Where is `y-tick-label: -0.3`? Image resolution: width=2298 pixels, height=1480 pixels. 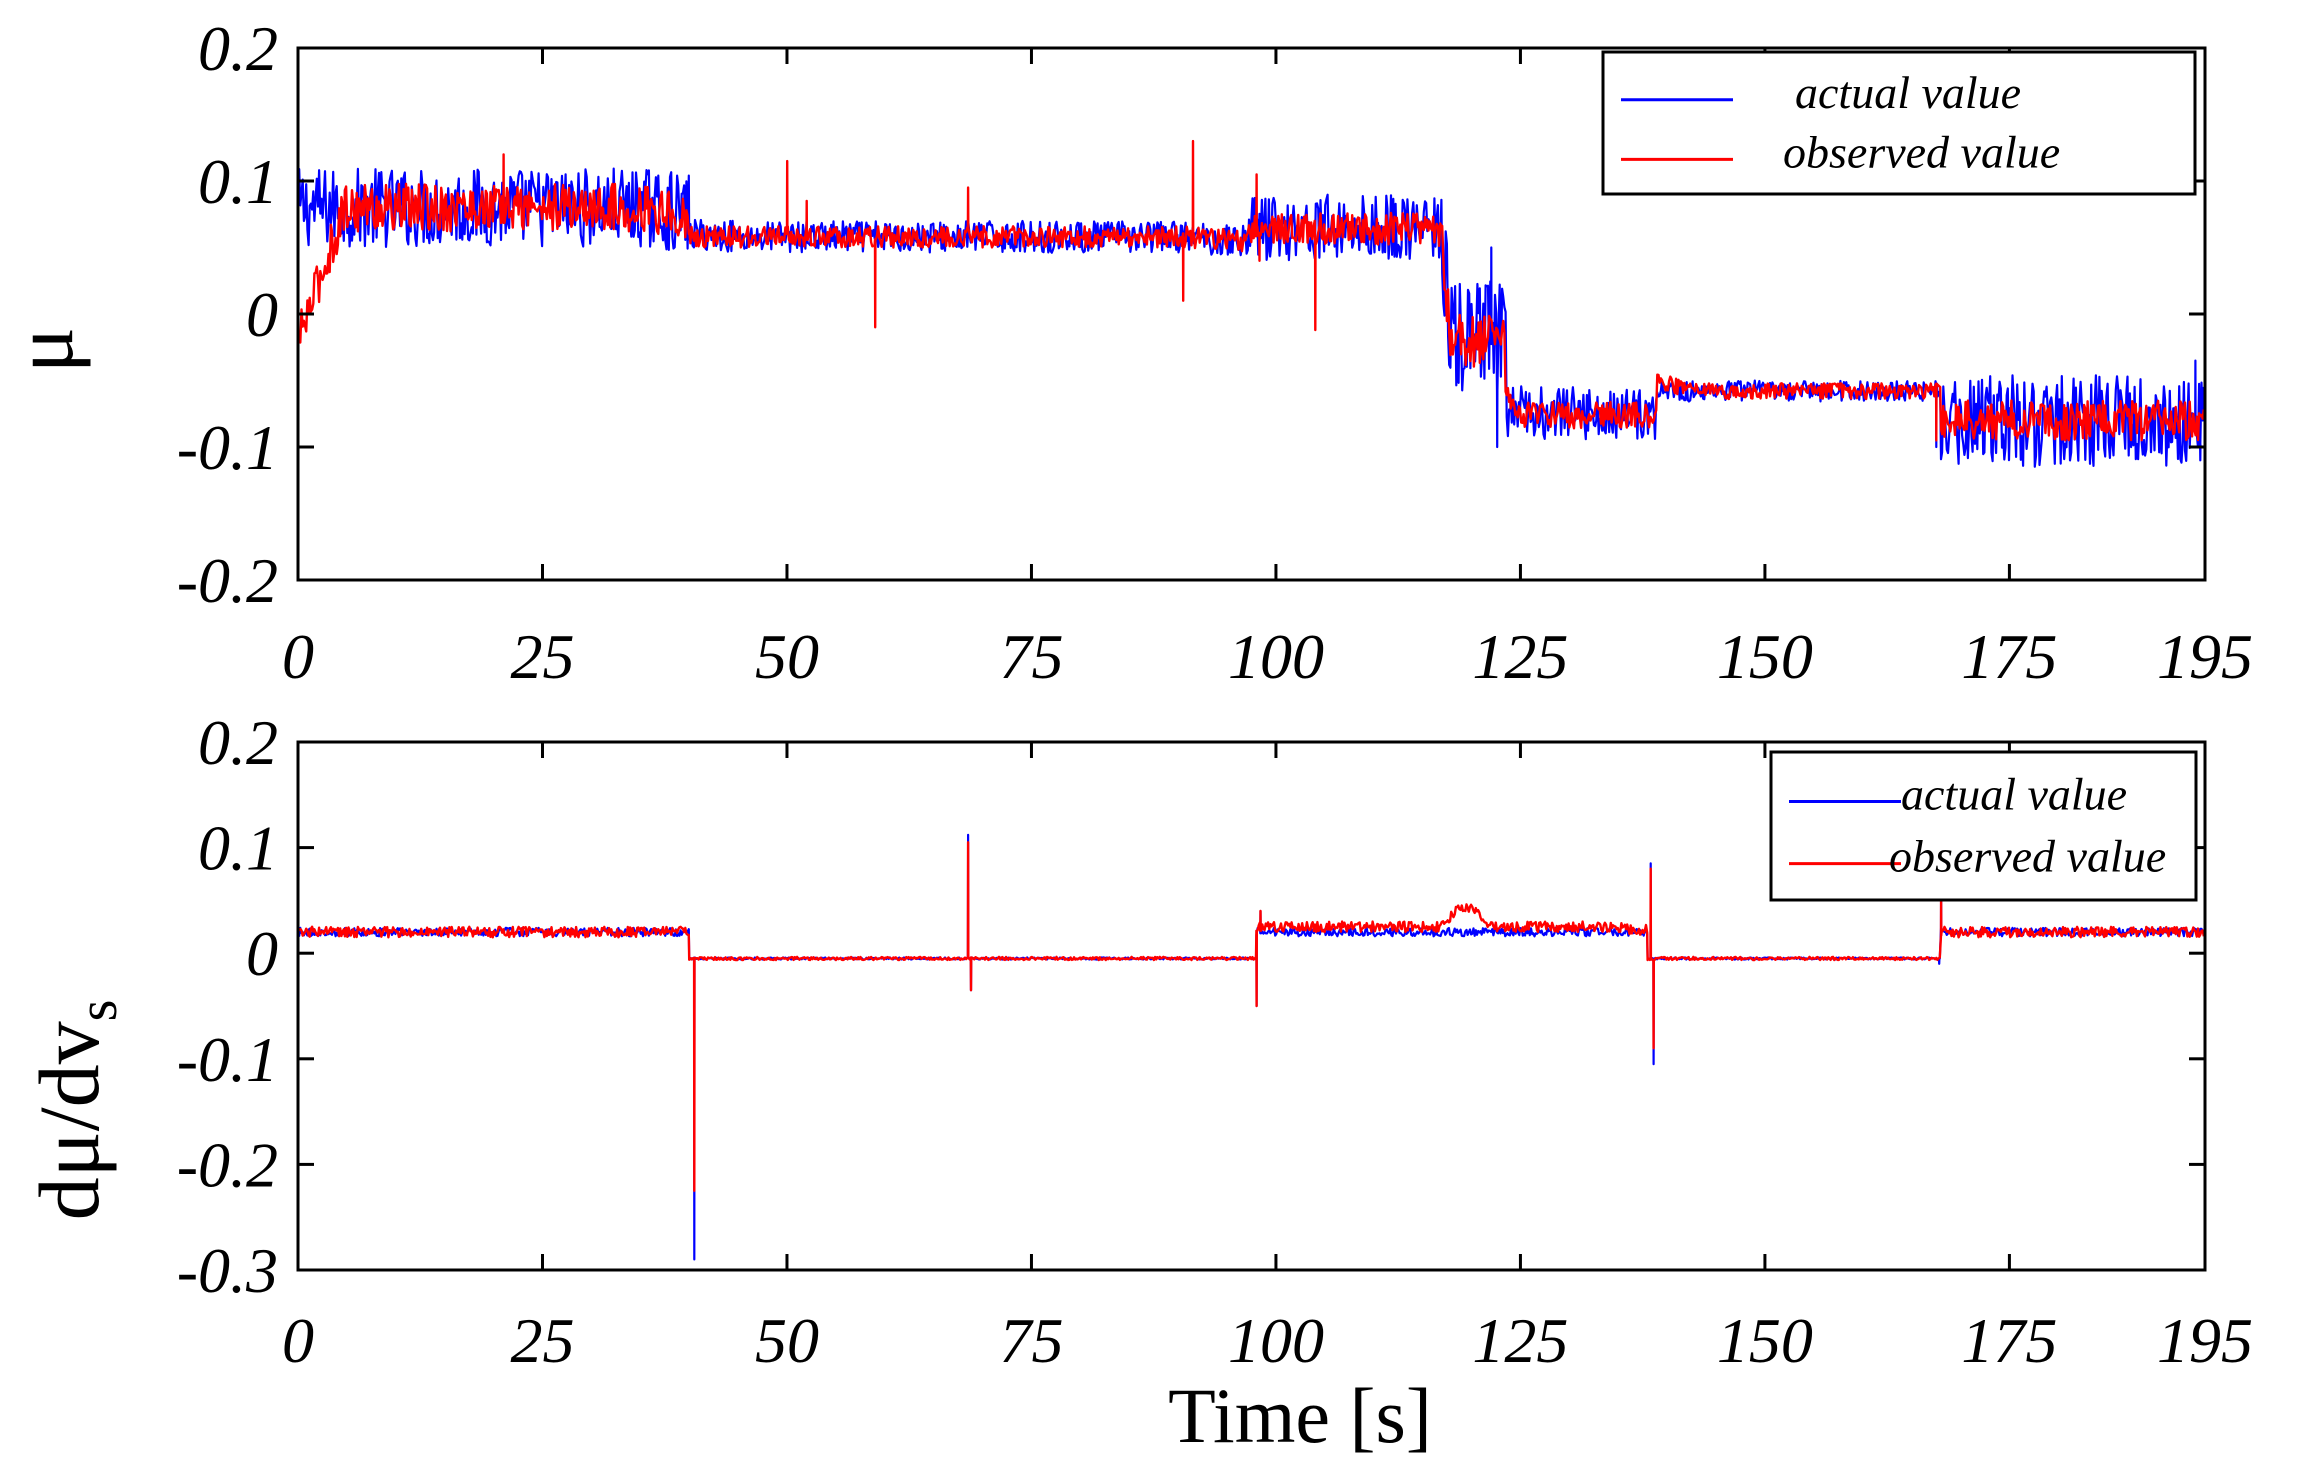 y-tick-label: -0.3 is located at coordinates (227, 1270).